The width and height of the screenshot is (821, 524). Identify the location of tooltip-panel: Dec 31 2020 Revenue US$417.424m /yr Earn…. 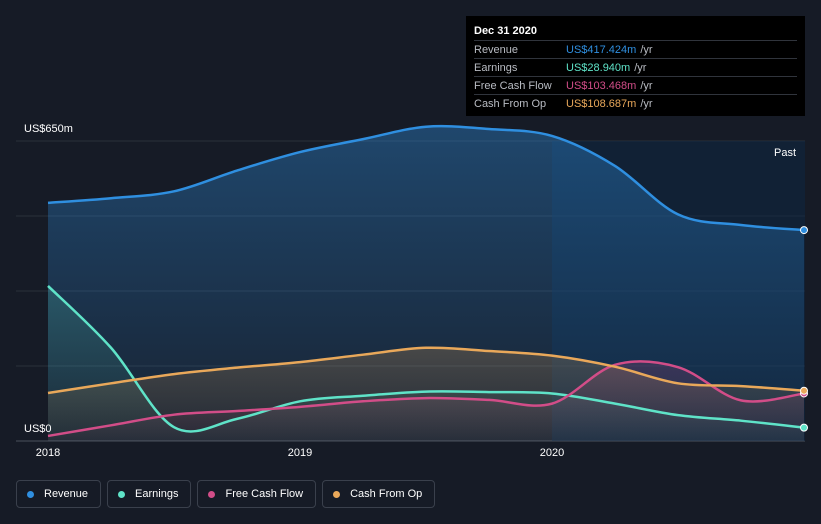
(635, 66).